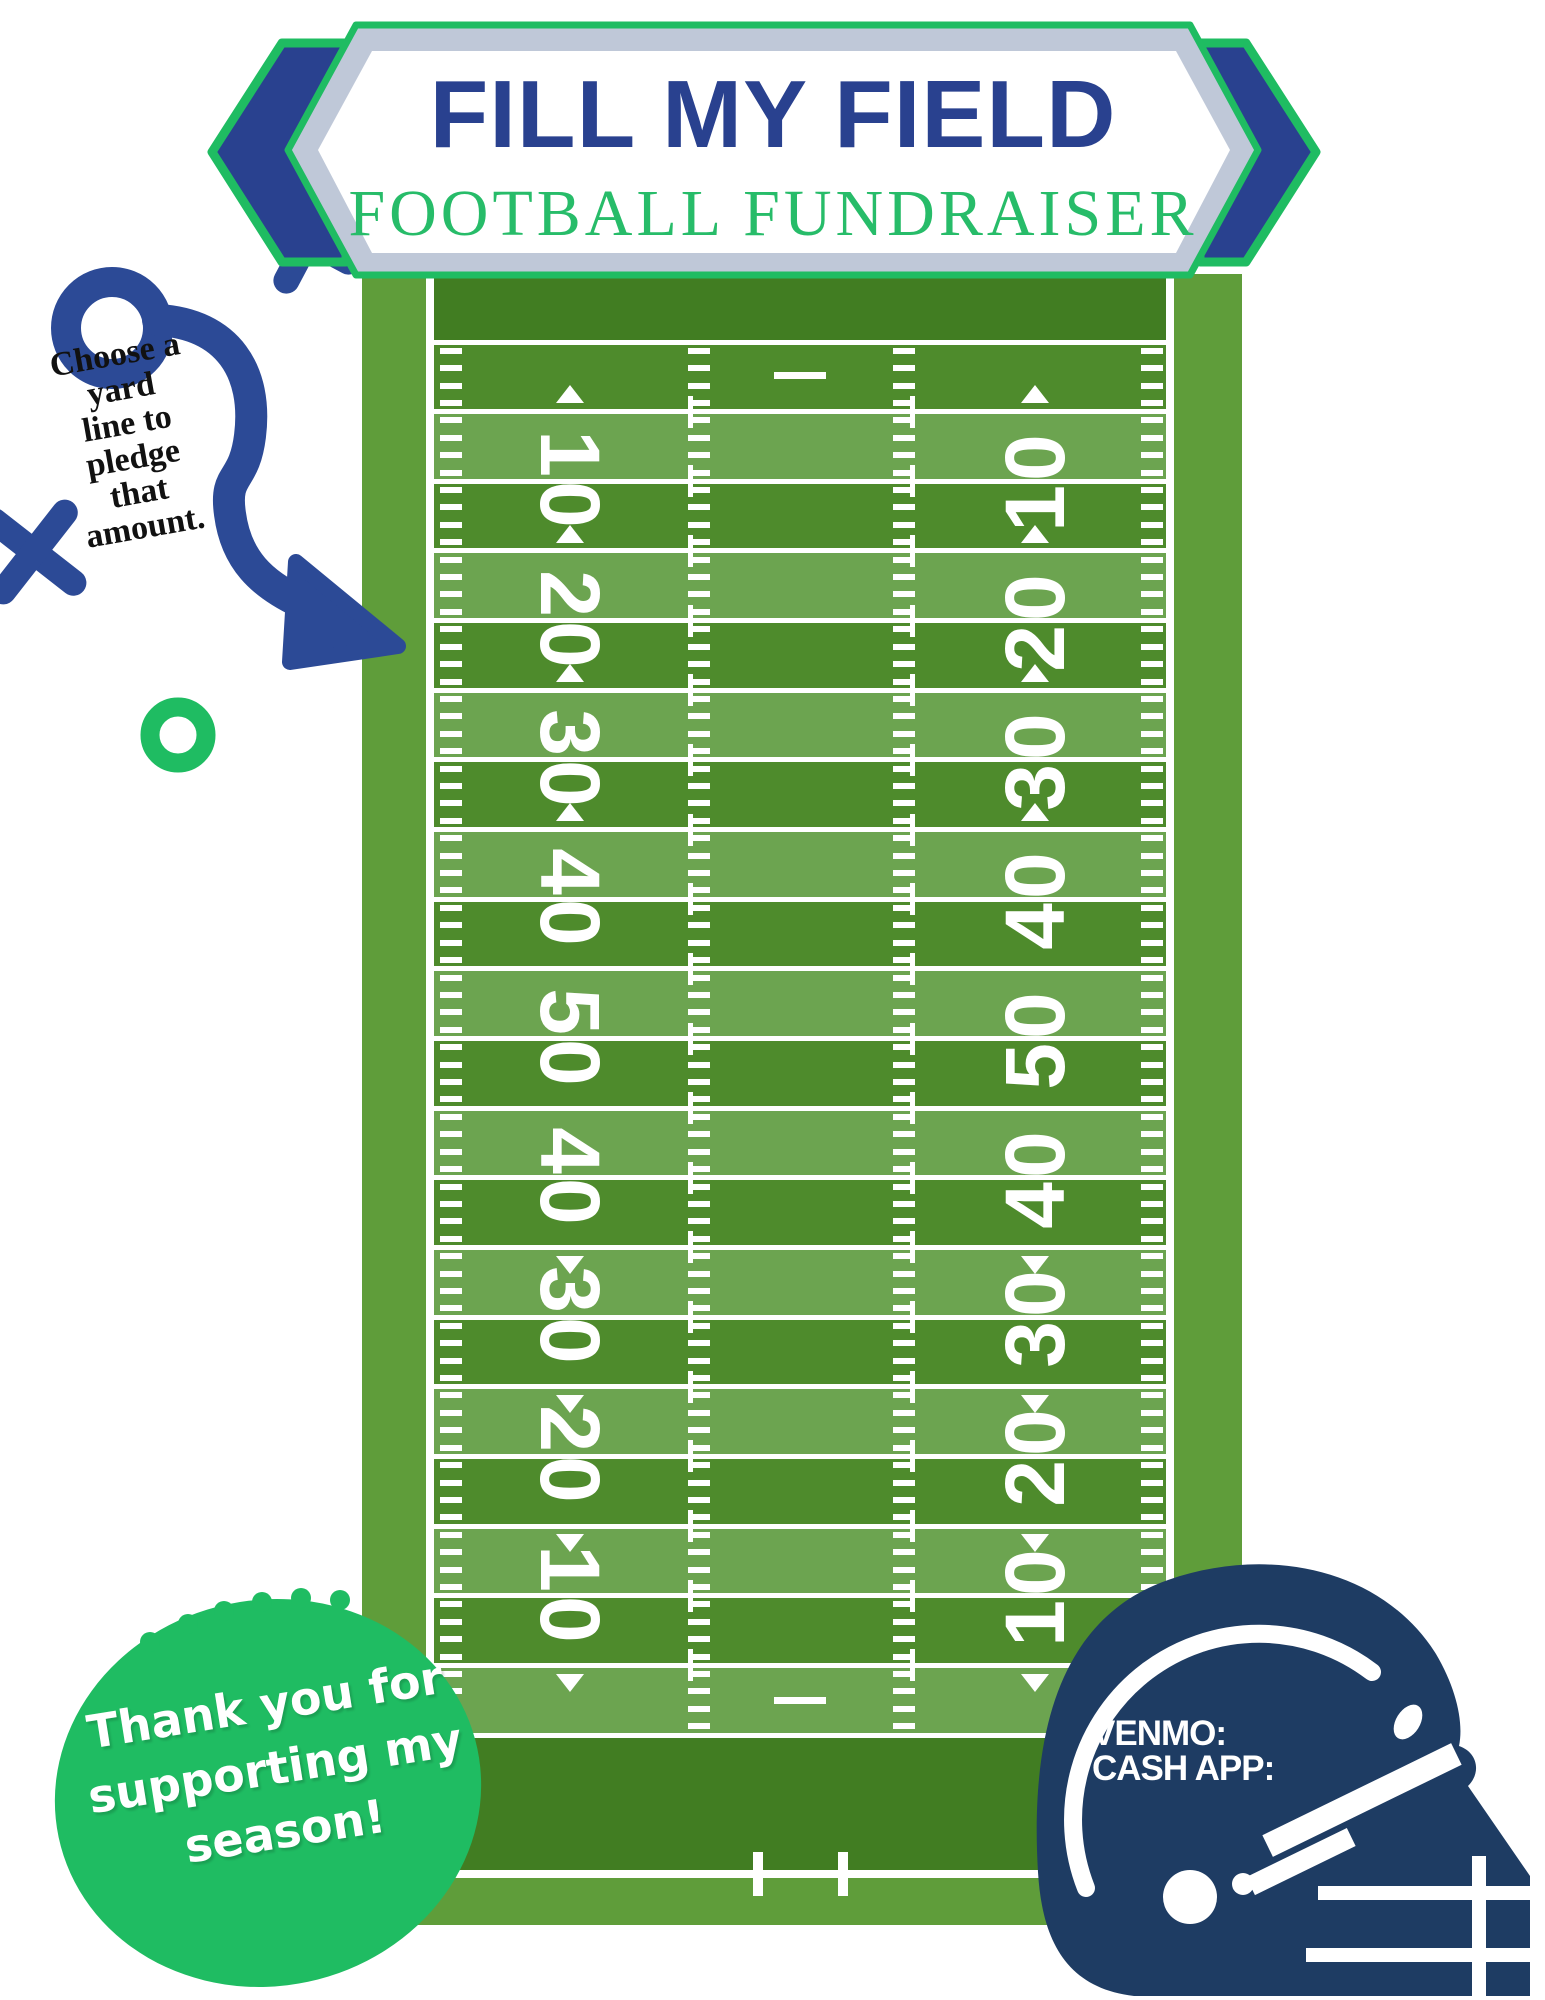 The width and height of the screenshot is (1545, 2000). What do you see at coordinates (344, 612) in the screenshot?
I see `route-arrowhead-icon` at bounding box center [344, 612].